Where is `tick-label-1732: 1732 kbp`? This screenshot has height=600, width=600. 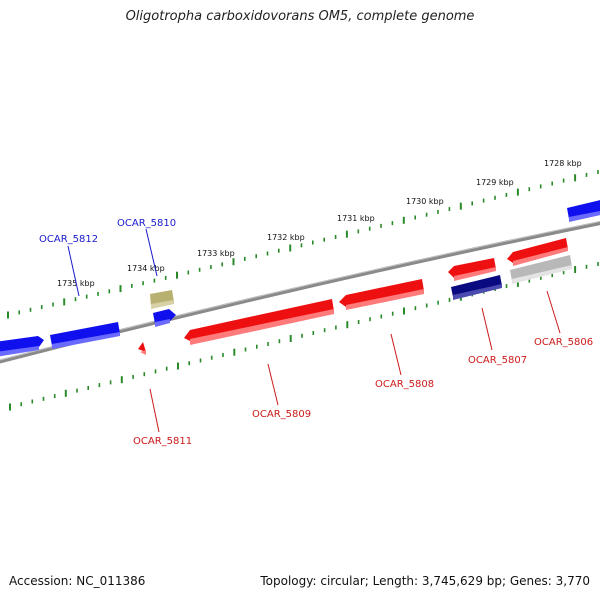 tick-label-1732: 1732 kbp is located at coordinates (286, 237).